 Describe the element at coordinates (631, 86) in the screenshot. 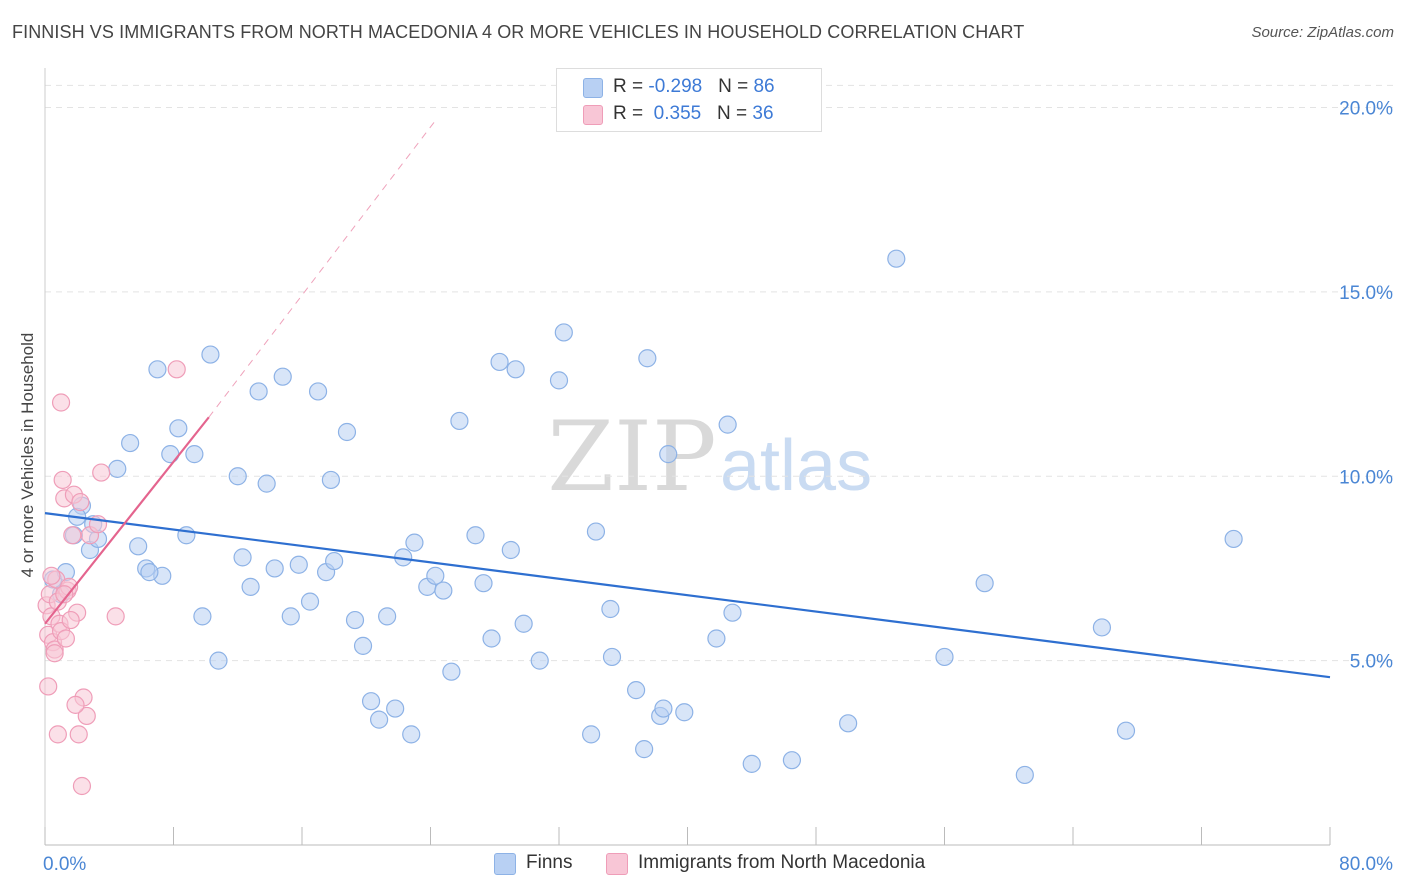

I see `finns-r-label: R =` at that location.